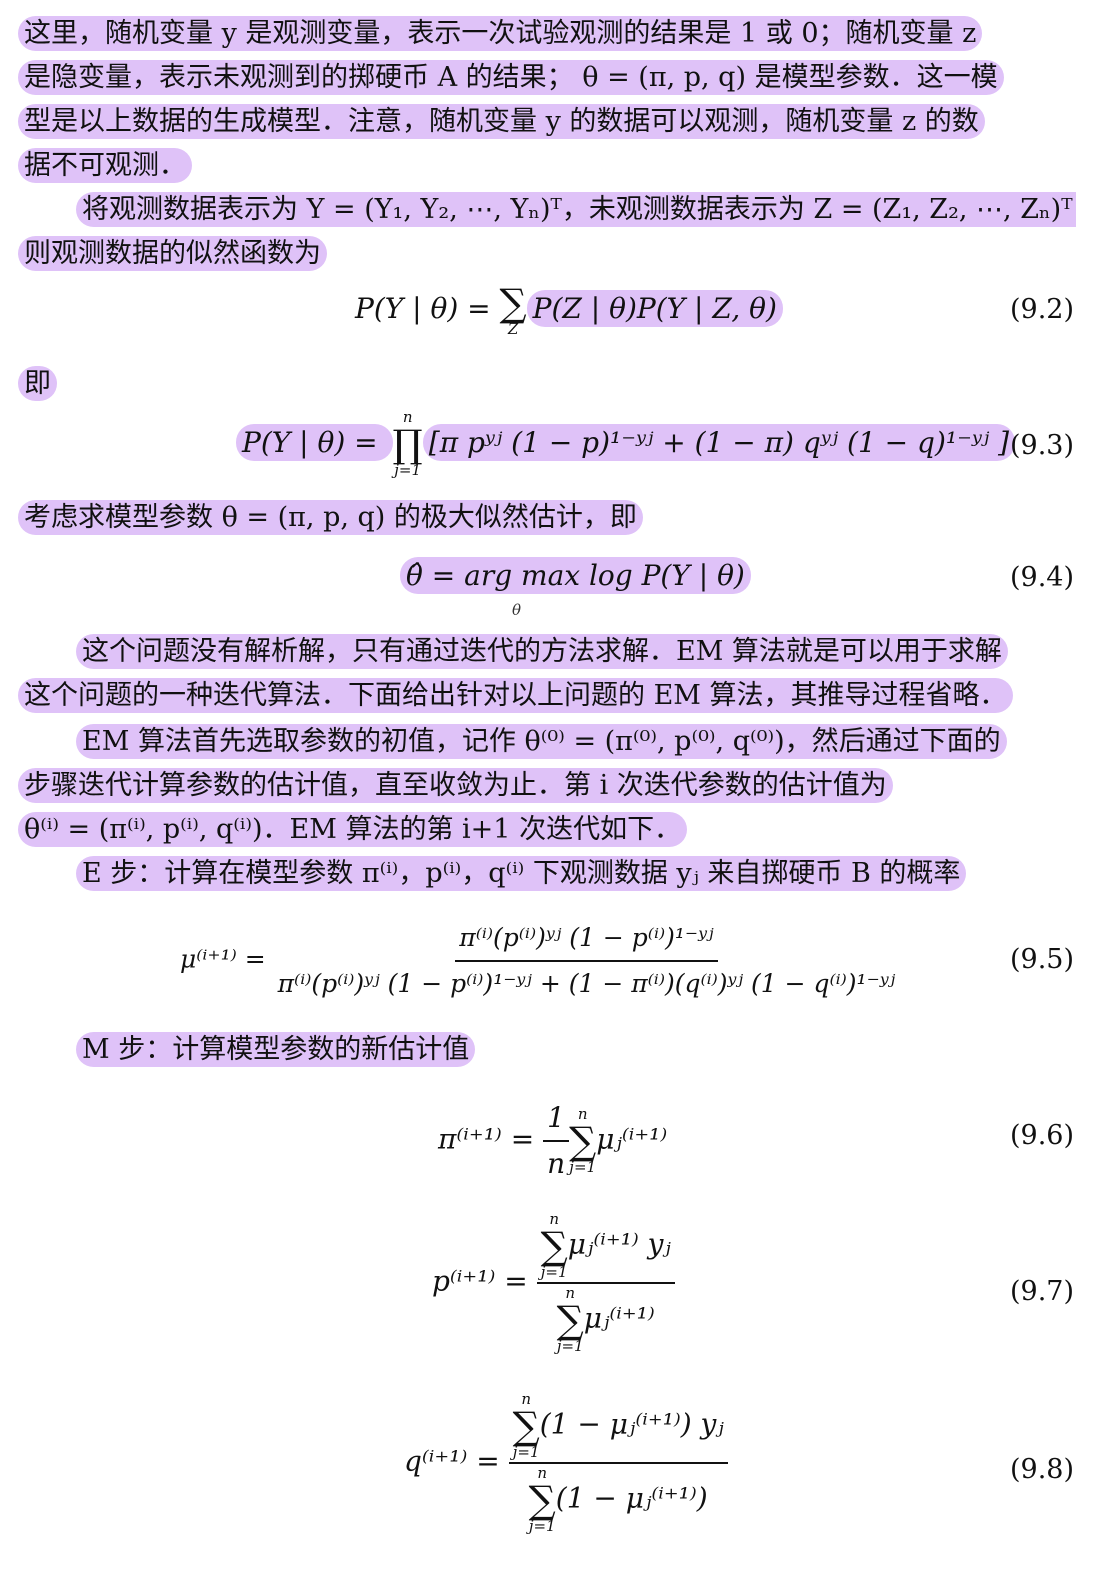 The image size is (1108, 1584). I want to click on equation-9-6: π⁽ⁱ⁺¹⁾ = 1 n n ∑ j=1 μⱼ⁽ⁱ⁺¹⁾, so click(552, 1141).